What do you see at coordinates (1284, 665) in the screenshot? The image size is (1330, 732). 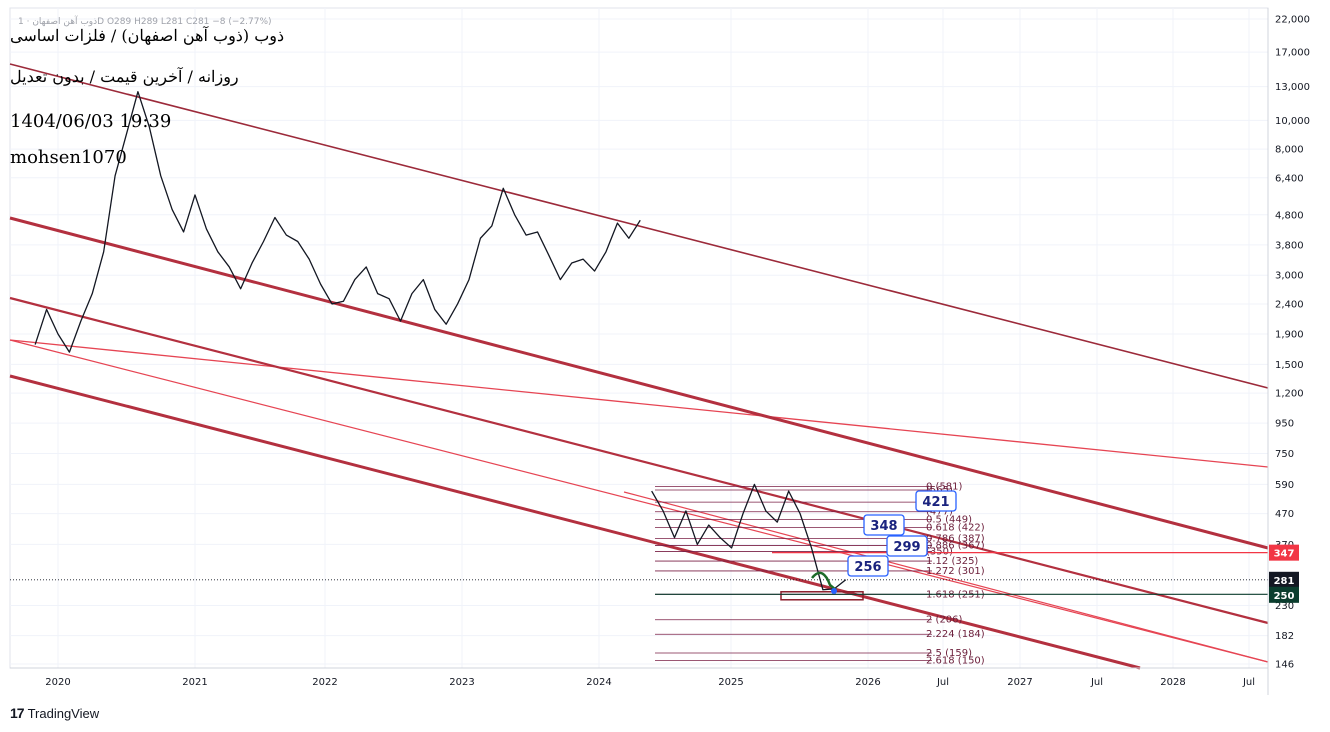 I see `price-tick-label: 146` at bounding box center [1284, 665].